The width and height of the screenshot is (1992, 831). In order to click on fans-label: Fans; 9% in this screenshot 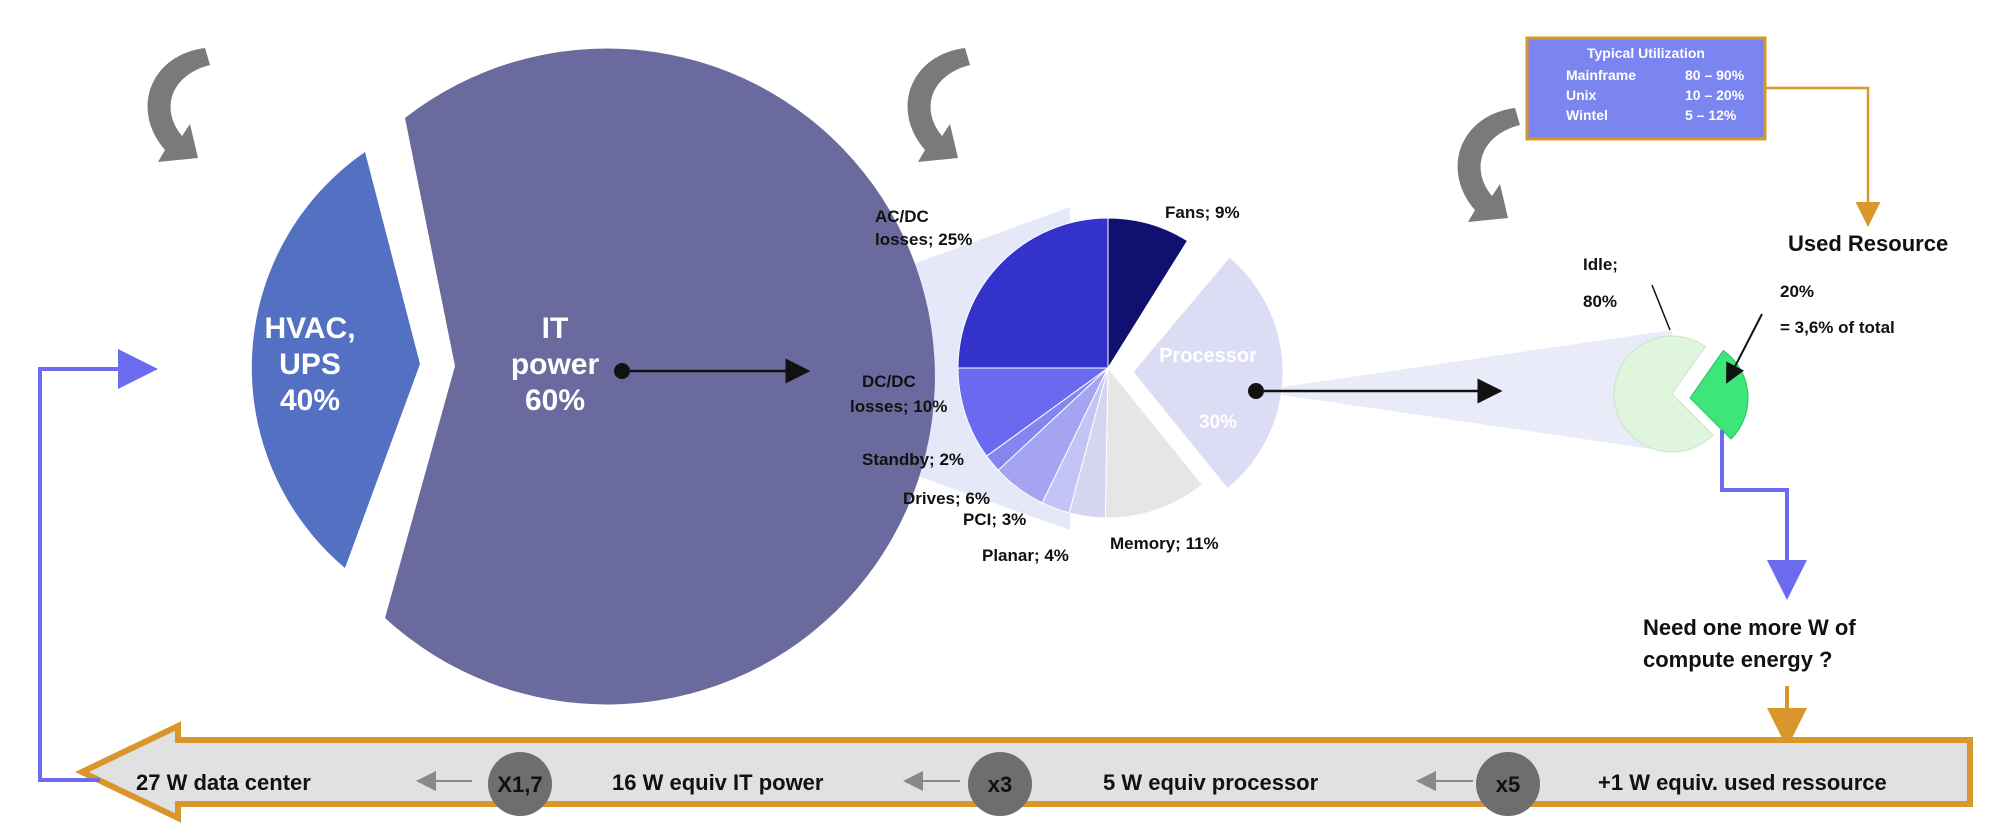, I will do `click(1202, 212)`.